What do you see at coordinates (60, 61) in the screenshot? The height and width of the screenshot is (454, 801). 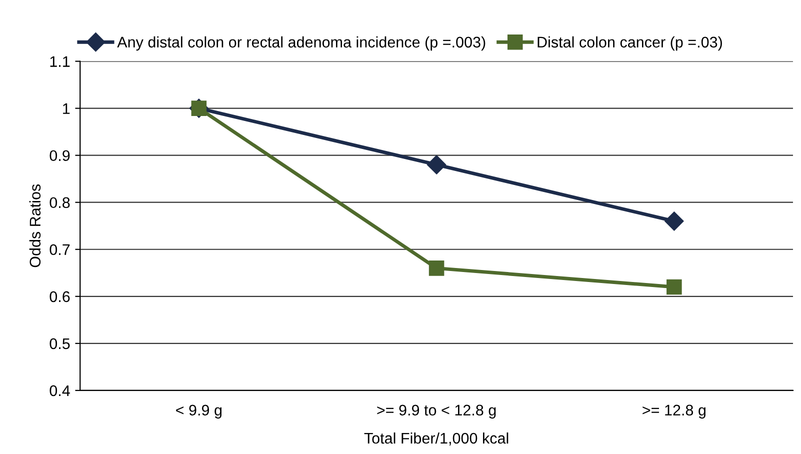 I see `y-tick-label: 1.1` at bounding box center [60, 61].